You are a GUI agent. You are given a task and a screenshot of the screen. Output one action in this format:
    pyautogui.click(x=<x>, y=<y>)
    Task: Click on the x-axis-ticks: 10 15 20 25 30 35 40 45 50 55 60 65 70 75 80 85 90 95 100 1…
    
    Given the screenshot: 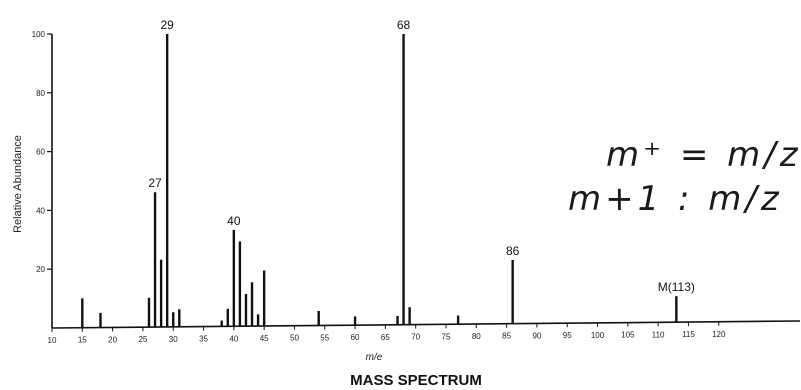 What is the action you would take?
    pyautogui.click(x=387, y=333)
    